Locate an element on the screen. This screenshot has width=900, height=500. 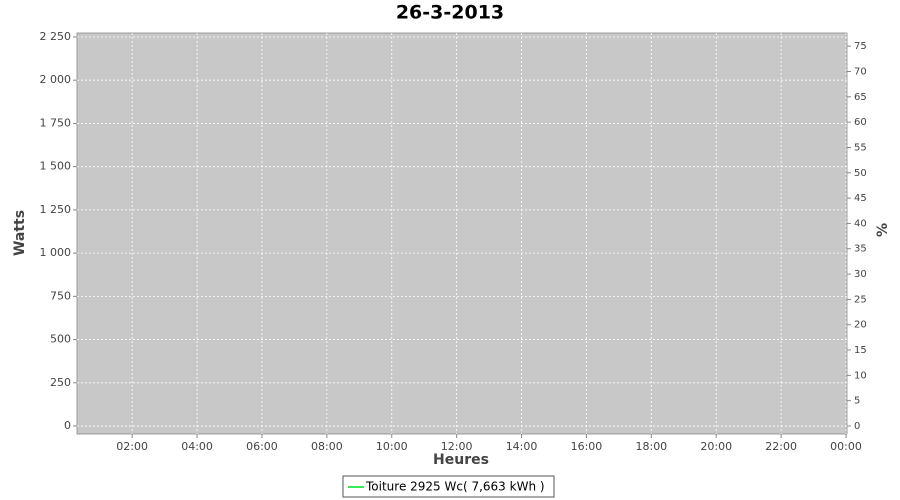
y-tick-label: 1 750 is located at coordinates (56, 122).